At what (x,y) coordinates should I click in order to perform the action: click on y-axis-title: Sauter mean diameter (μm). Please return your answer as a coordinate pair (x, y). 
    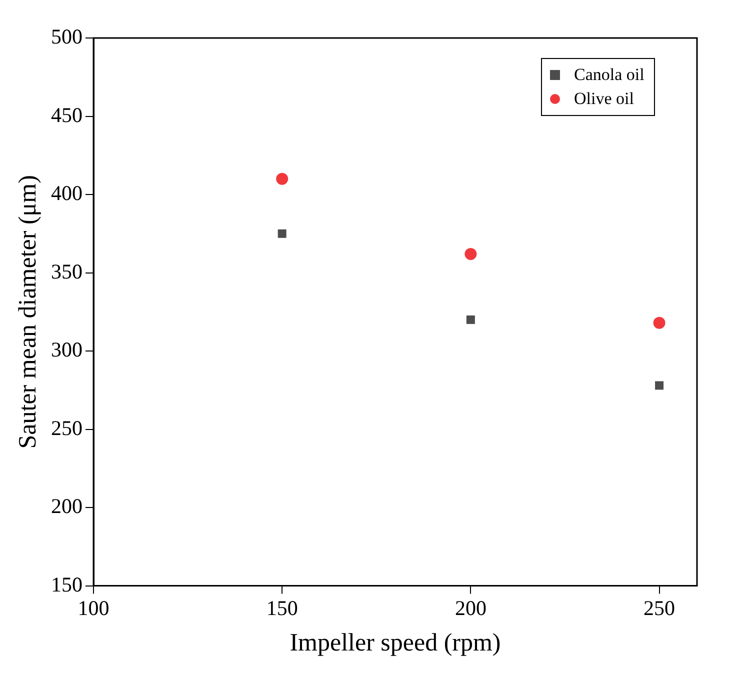
    Looking at the image, I should click on (28, 312).